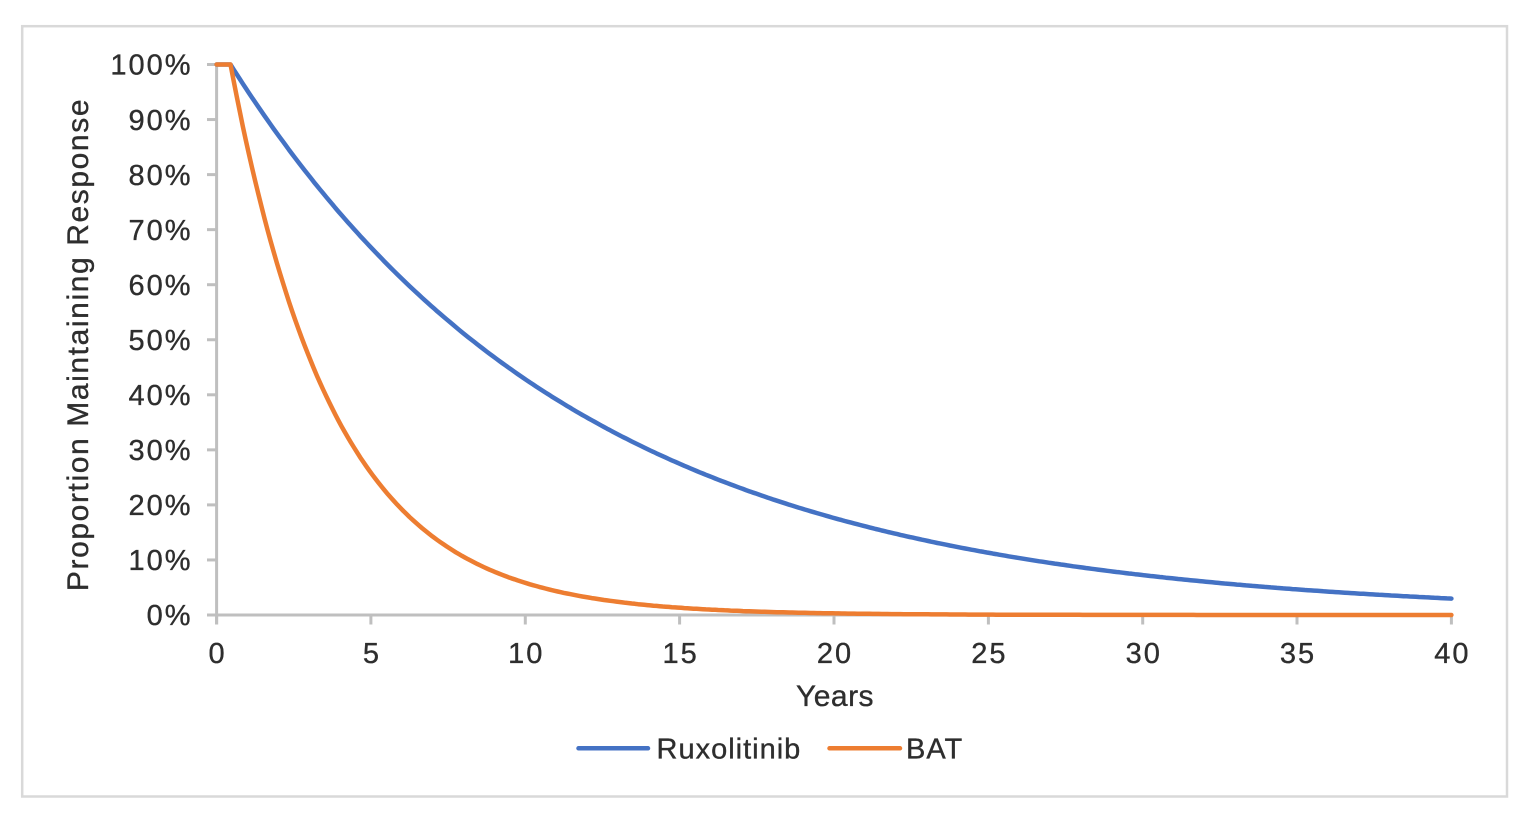 This screenshot has height=830, width=1530. Describe the element at coordinates (1144, 654) in the screenshot. I see `svg-text: 30` at that location.